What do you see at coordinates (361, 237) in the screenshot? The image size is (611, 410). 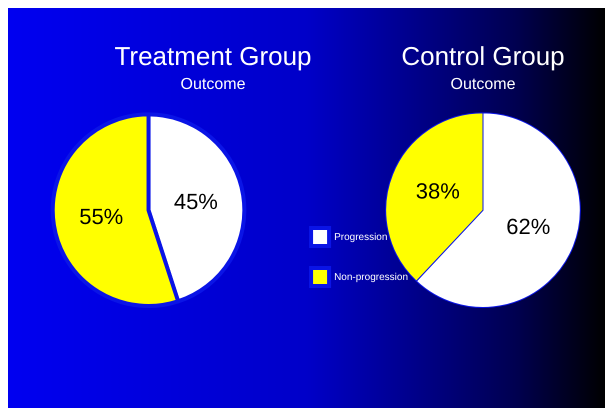 I see `legend-label: Progression` at bounding box center [361, 237].